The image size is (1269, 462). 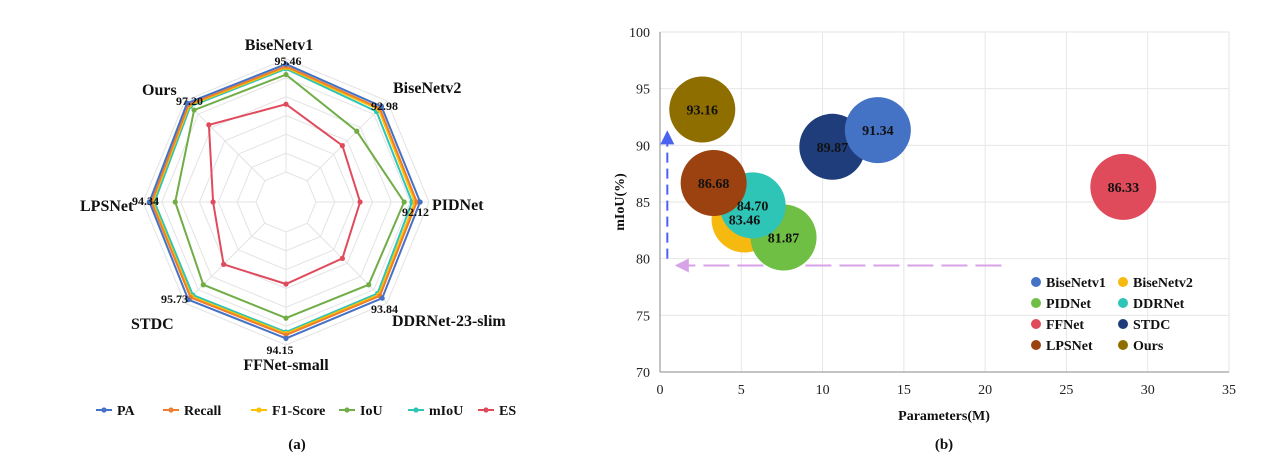 I want to click on radar-axis-label-ours: Ours, so click(x=159, y=90).